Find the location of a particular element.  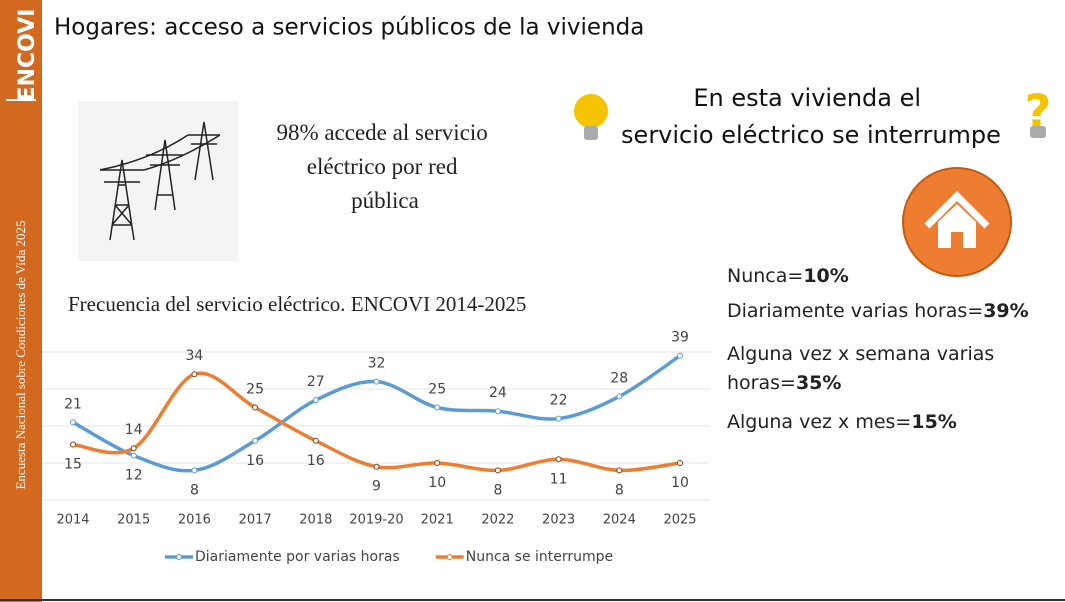

data-label: 11 is located at coordinates (559, 479).